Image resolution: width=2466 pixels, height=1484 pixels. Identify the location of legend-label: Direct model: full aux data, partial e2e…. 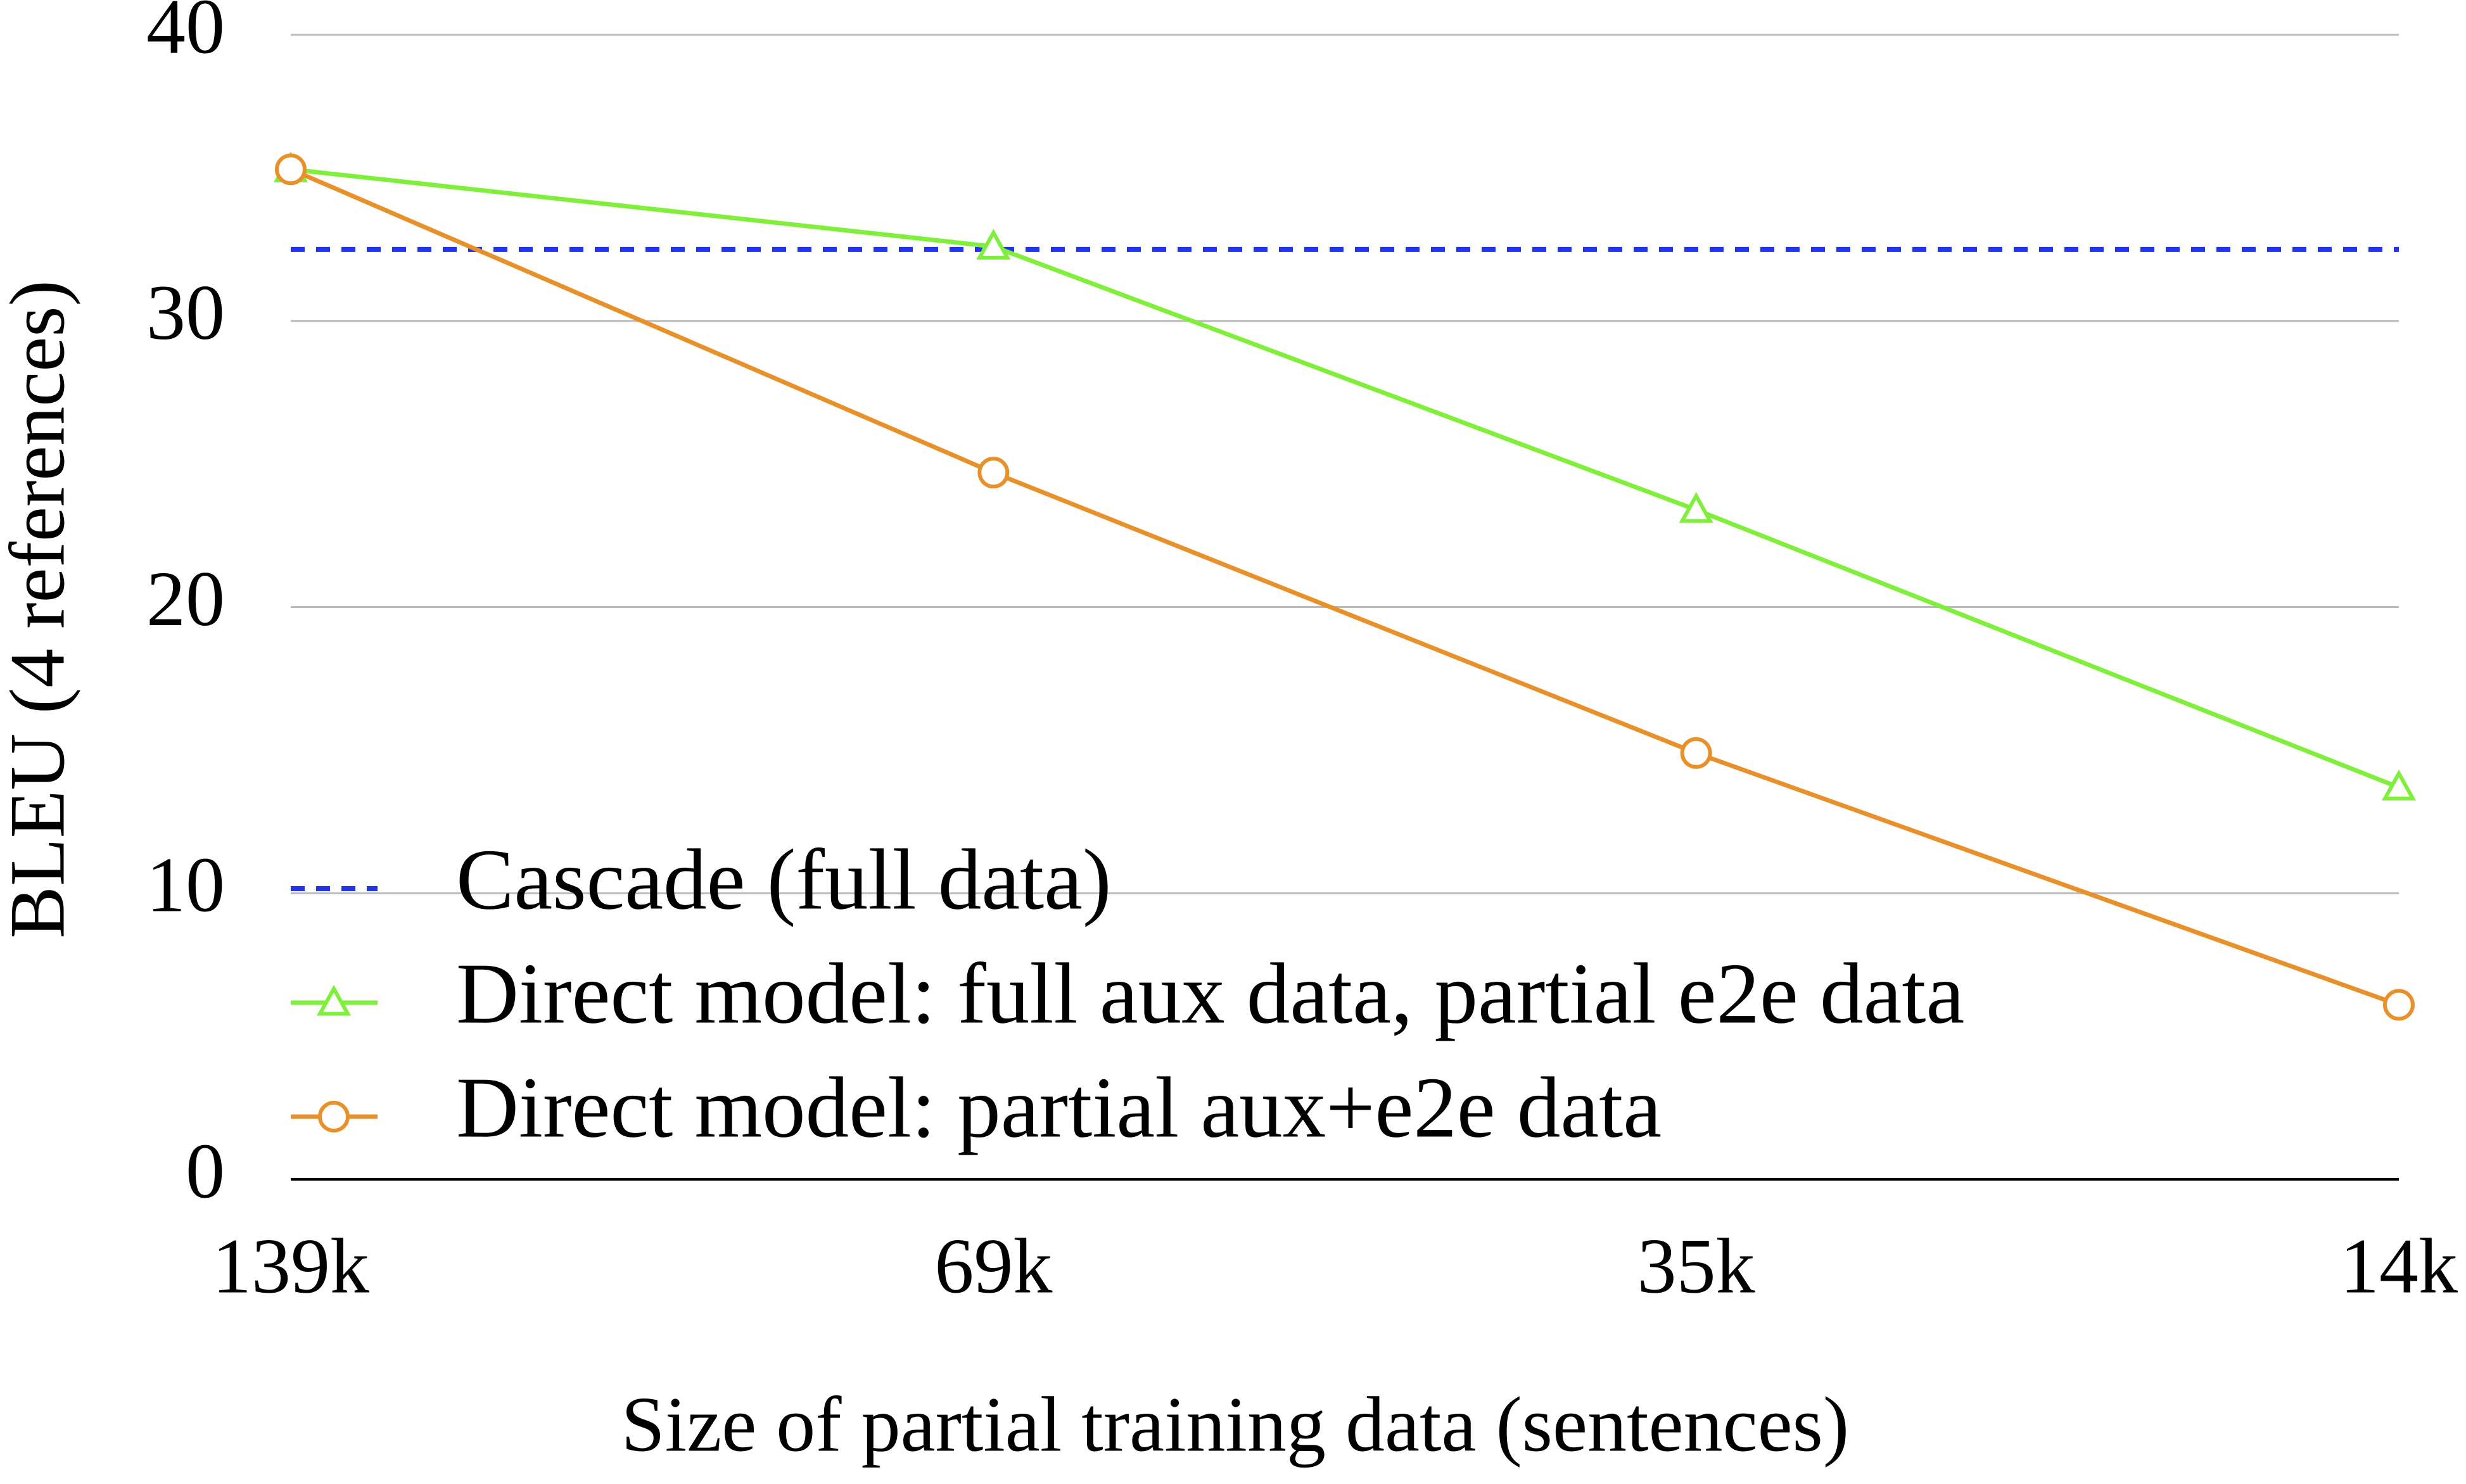
(1210, 993).